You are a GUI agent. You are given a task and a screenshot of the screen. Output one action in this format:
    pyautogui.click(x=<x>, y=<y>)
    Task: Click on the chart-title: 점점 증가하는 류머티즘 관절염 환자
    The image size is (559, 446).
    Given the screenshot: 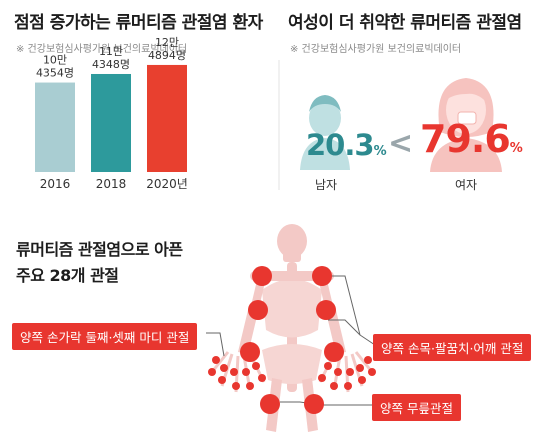 What is the action you would take?
    pyautogui.click(x=138, y=23)
    